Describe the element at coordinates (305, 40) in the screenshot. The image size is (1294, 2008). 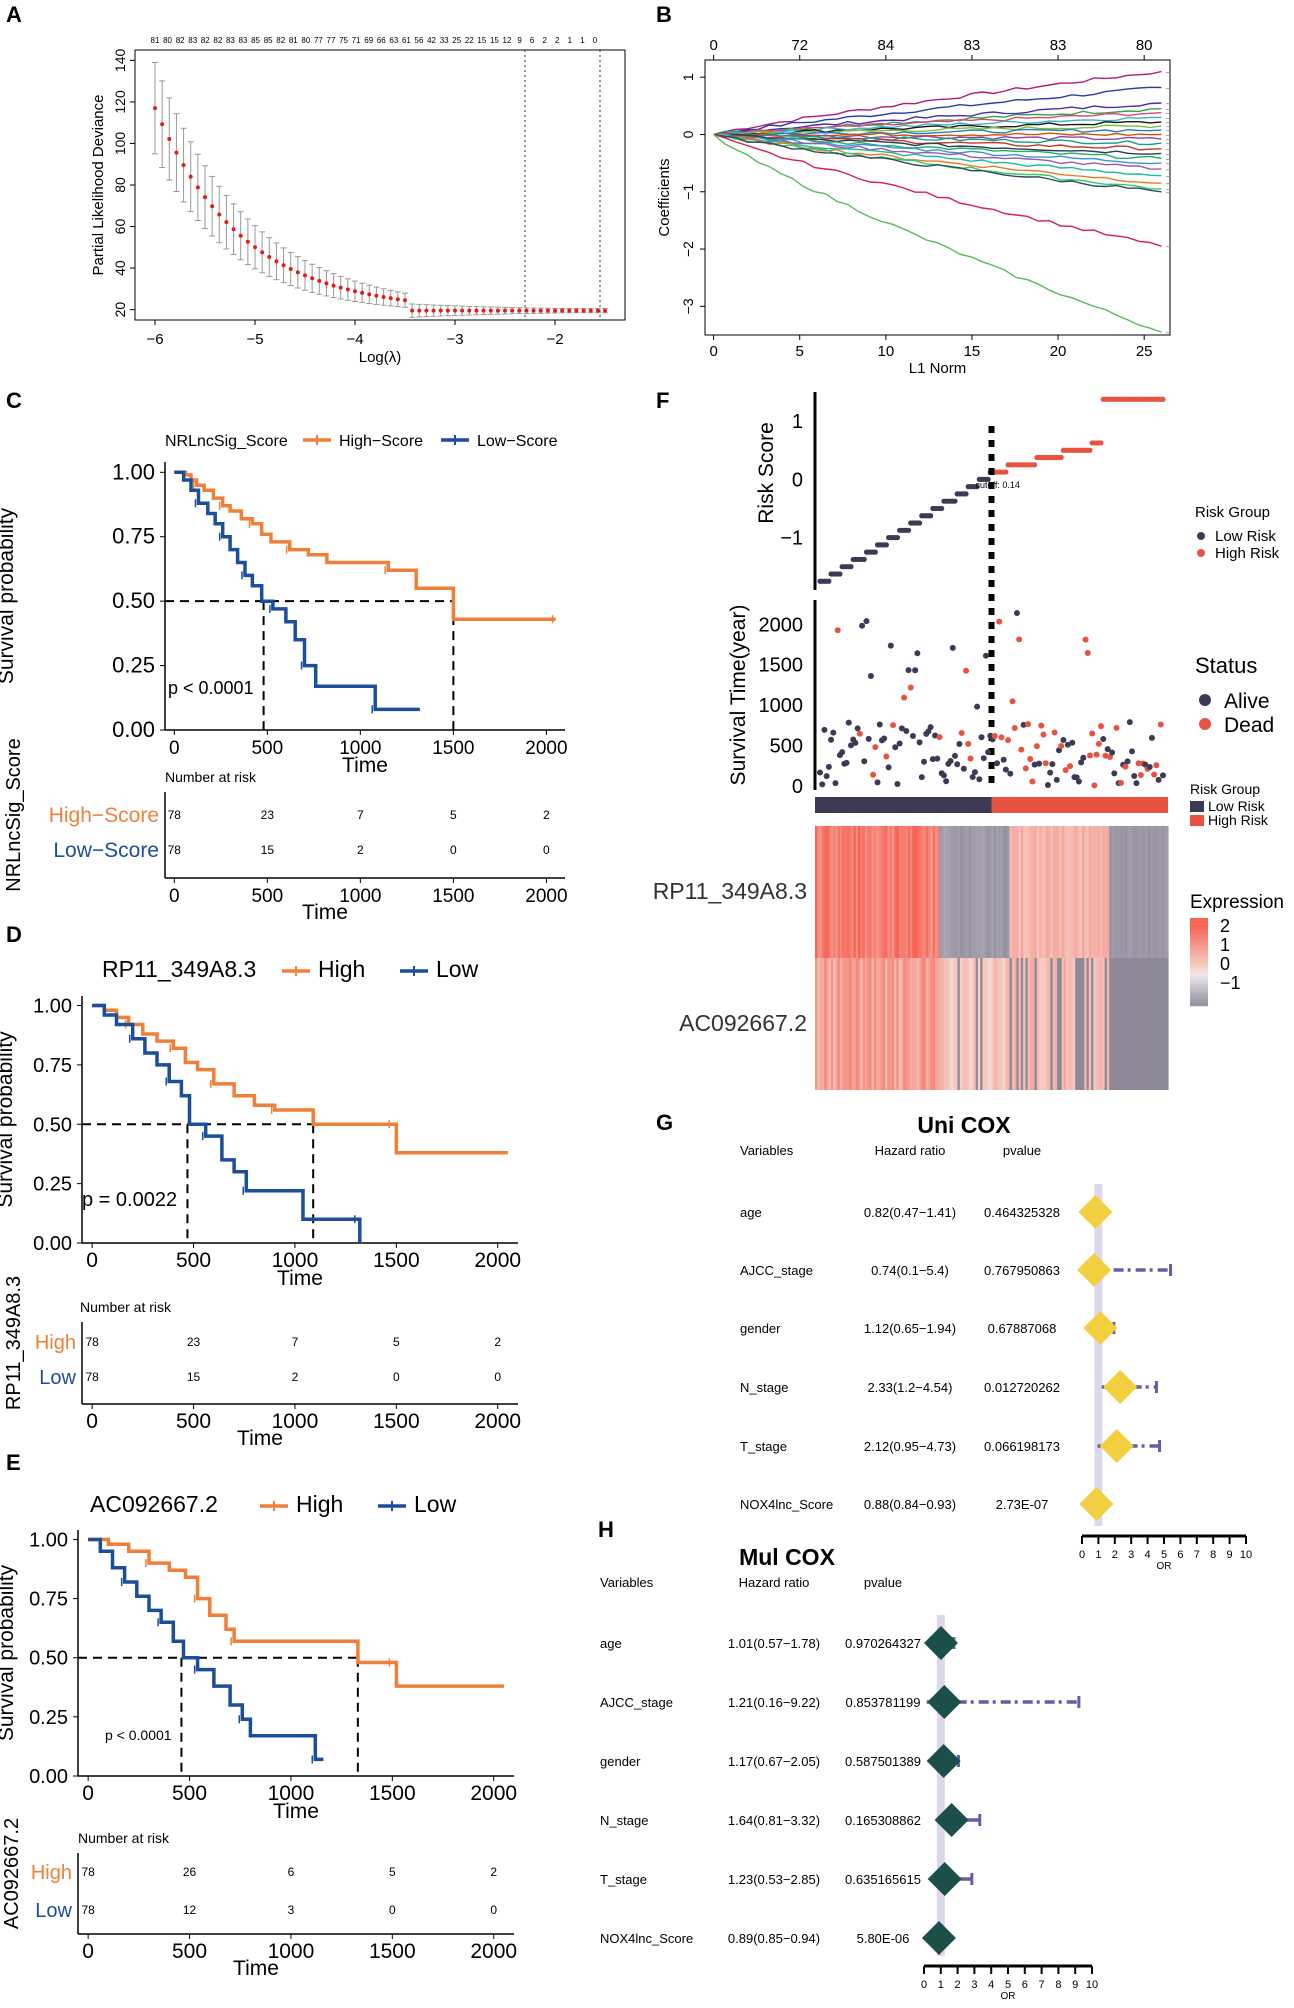
I see `panel-a-top-count: 80` at that location.